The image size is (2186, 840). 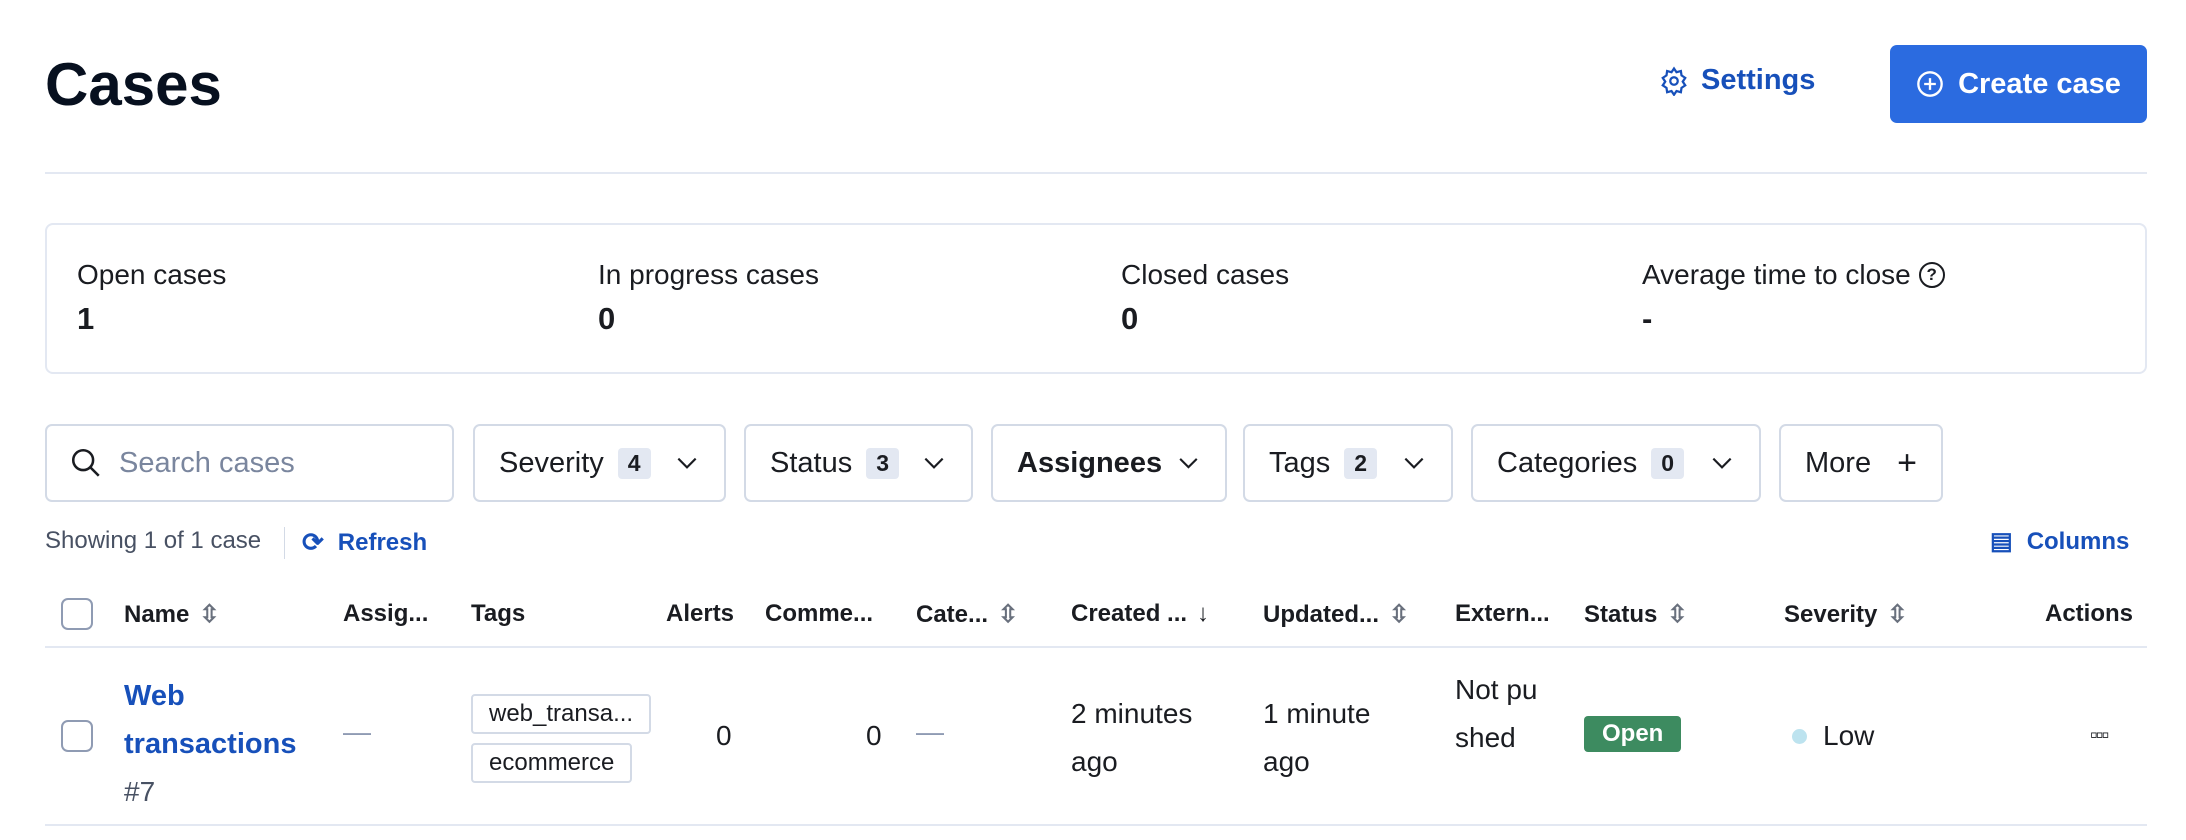 I want to click on actions-menu-icon: ▫▫▫, so click(x=2099, y=734).